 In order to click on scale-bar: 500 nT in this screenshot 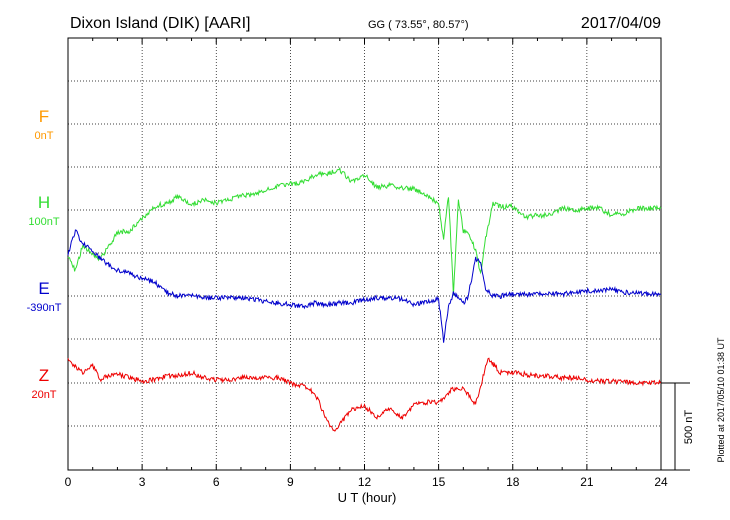, I will do `click(678, 426)`.